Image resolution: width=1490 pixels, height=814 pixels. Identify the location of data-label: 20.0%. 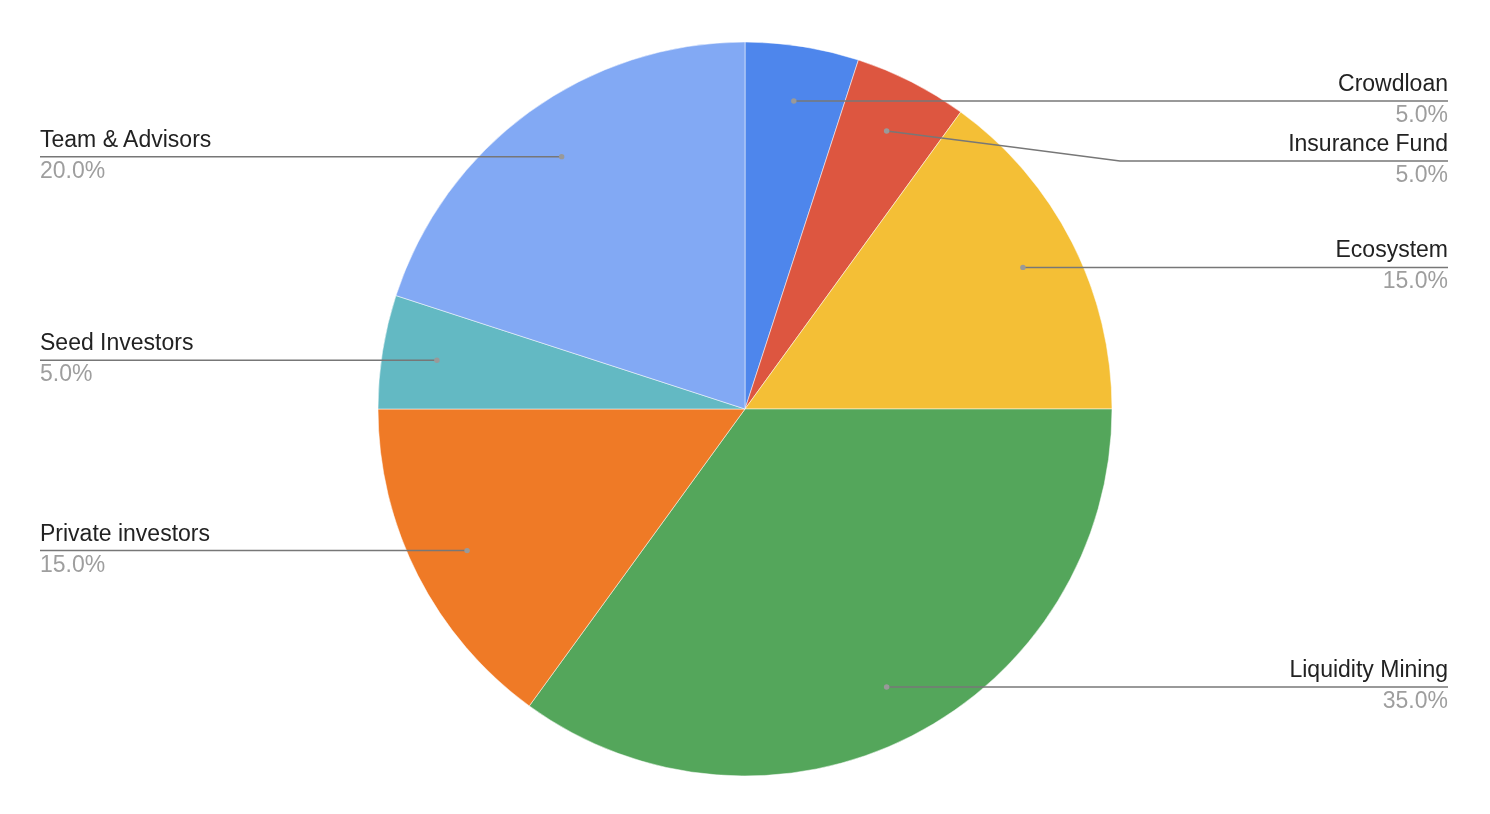
(73, 169).